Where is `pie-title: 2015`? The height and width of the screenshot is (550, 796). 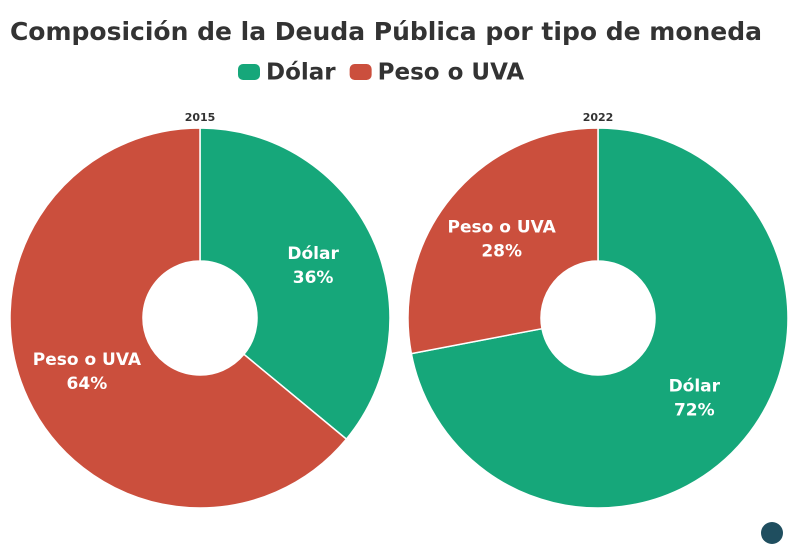 pie-title: 2015 is located at coordinates (200, 117).